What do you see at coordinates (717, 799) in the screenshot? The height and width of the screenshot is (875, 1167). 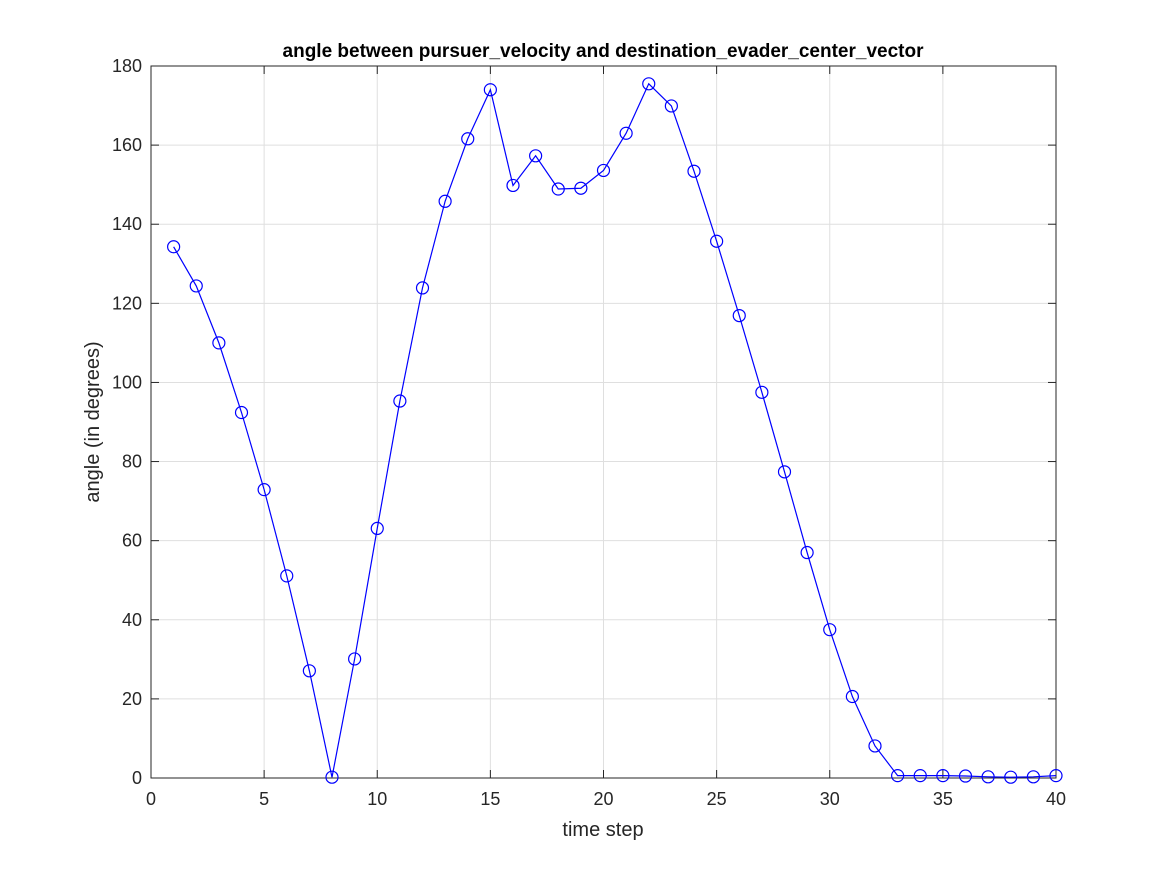 I see `x-tick-label: 25` at bounding box center [717, 799].